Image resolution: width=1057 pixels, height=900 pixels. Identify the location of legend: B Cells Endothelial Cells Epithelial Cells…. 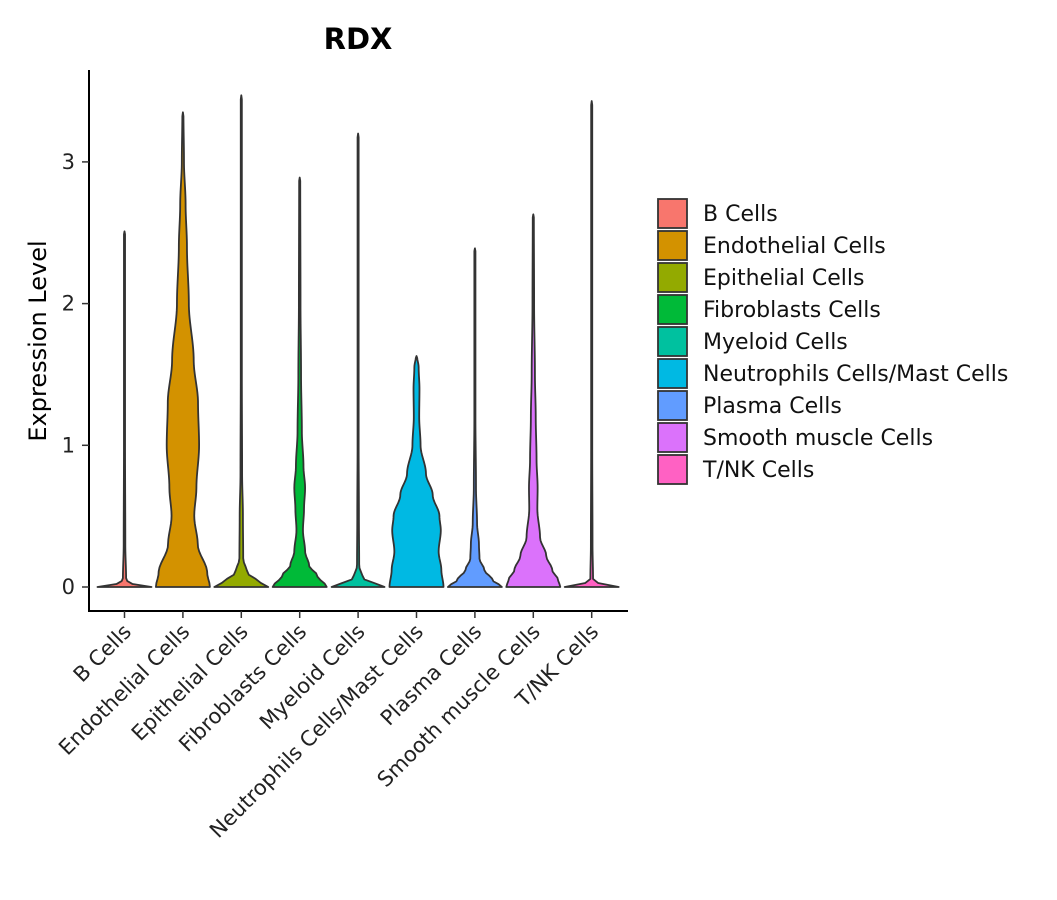
(832, 341).